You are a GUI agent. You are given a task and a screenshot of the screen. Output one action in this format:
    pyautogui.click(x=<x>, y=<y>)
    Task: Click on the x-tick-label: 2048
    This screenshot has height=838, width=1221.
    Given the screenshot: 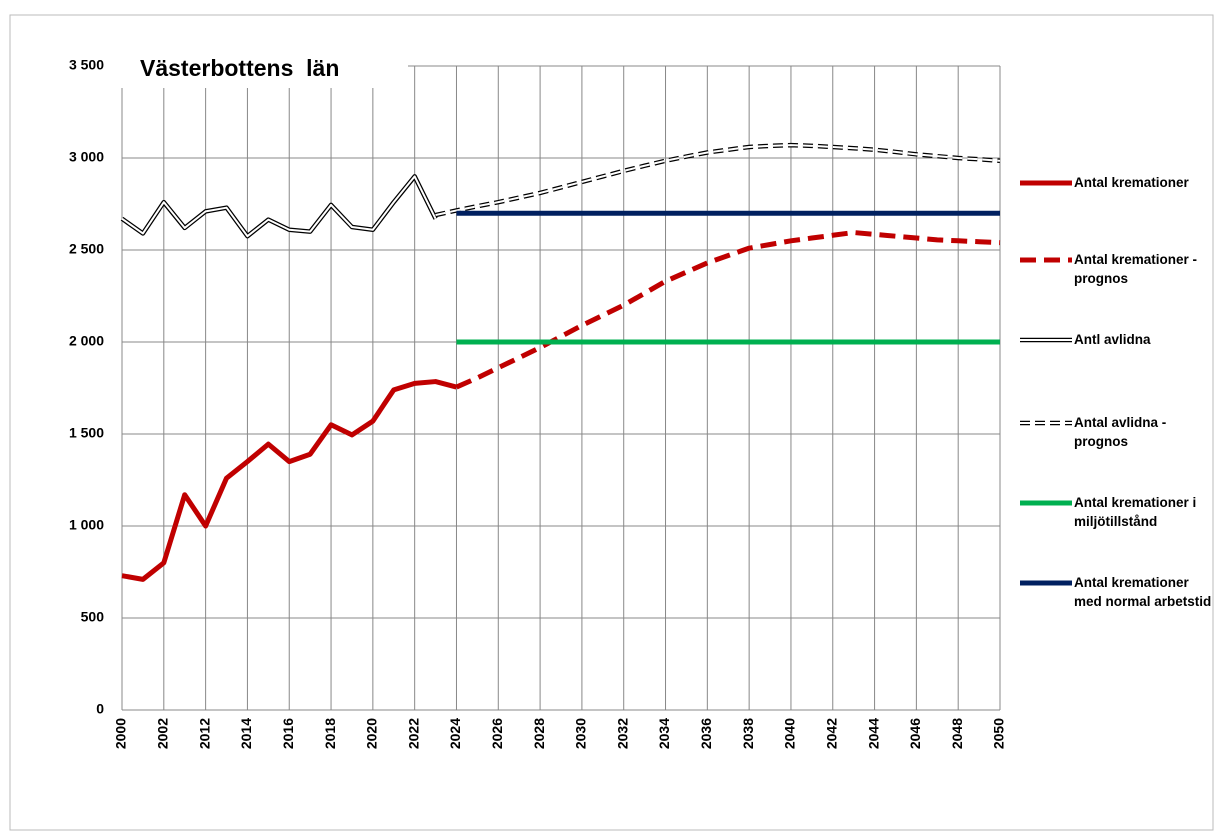 What is the action you would take?
    pyautogui.click(x=957, y=733)
    